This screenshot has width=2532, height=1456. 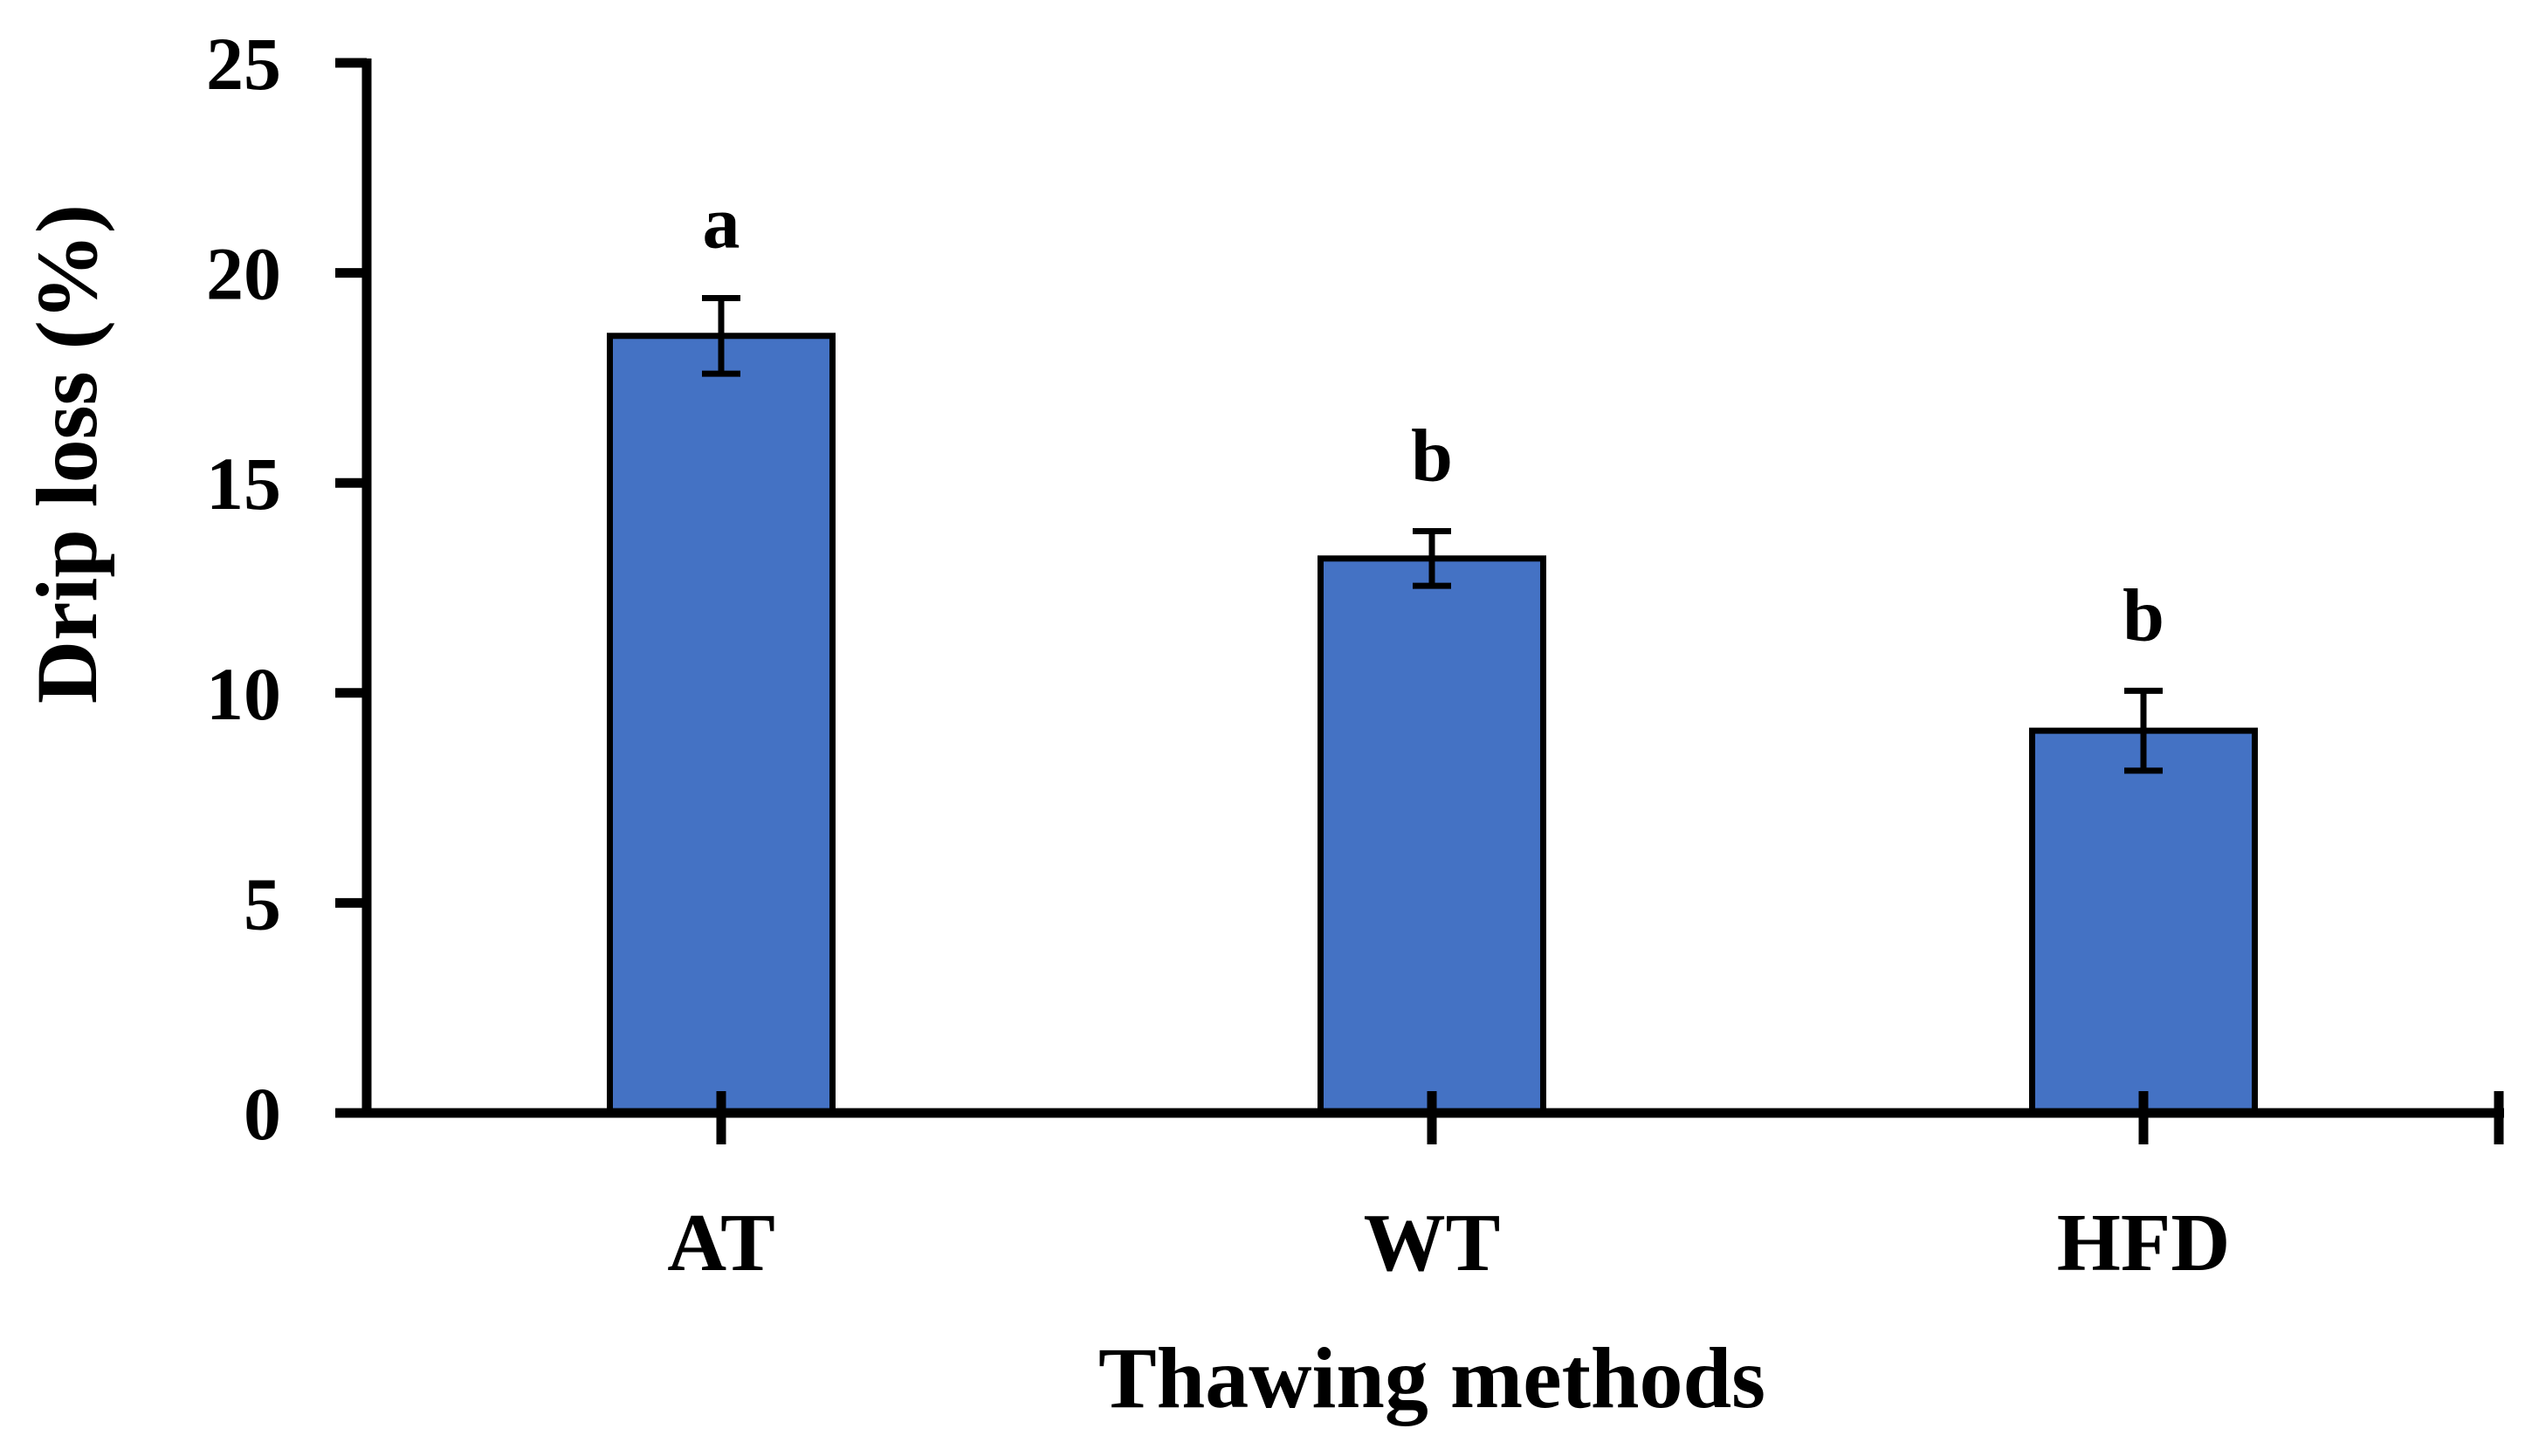 I want to click on error-bar-WT, so click(x=1432, y=558).